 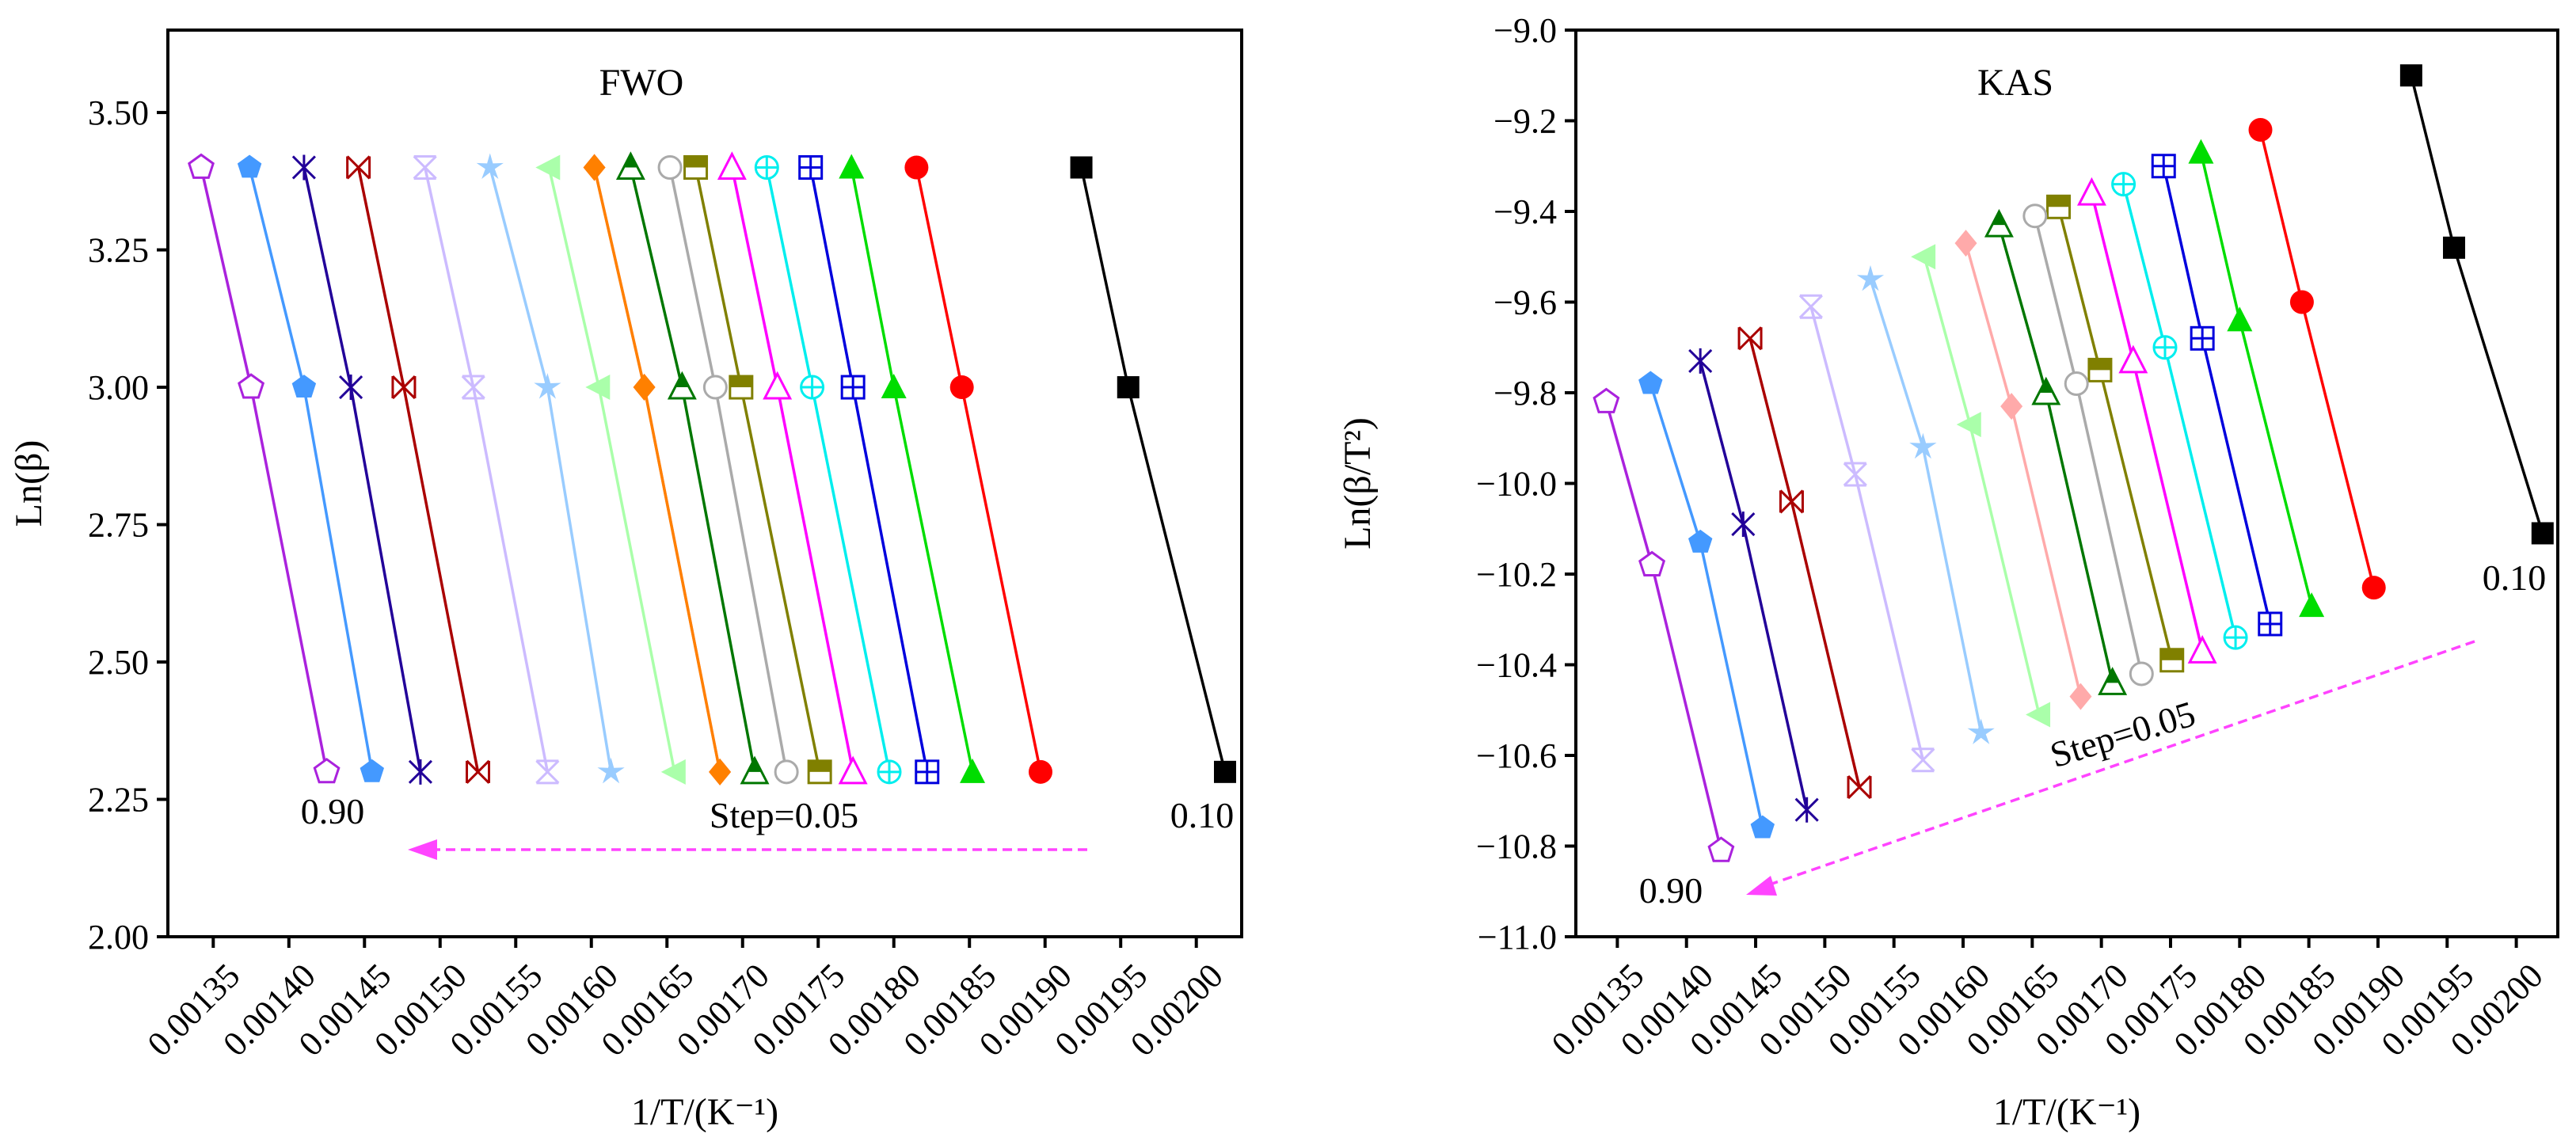 What do you see at coordinates (1525, 393) in the screenshot?
I see `kas-y-tick-label: −9.8` at bounding box center [1525, 393].